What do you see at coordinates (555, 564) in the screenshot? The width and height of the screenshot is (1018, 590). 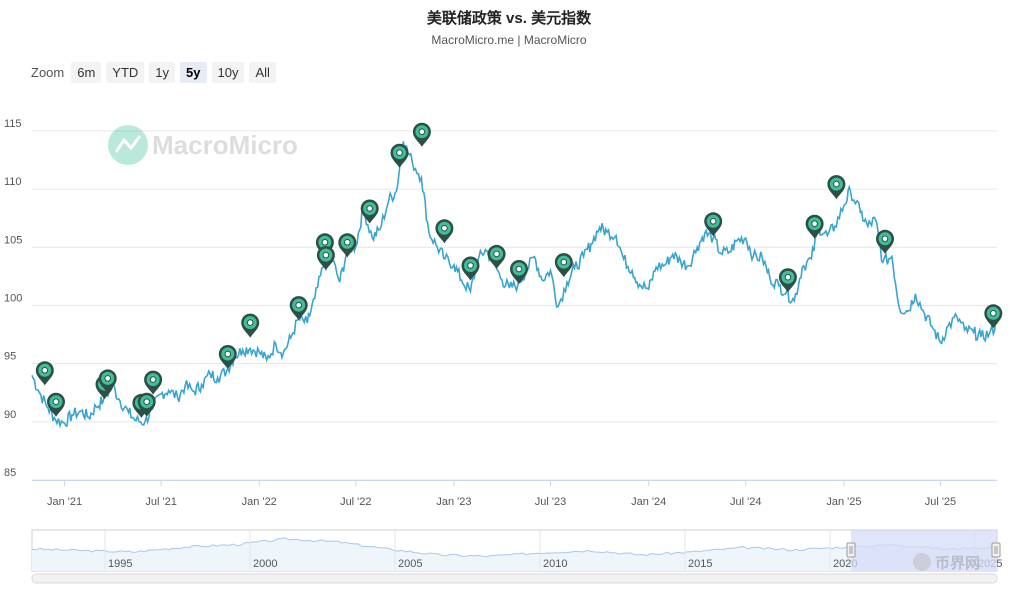 I see `navigator-year-label: 2010` at bounding box center [555, 564].